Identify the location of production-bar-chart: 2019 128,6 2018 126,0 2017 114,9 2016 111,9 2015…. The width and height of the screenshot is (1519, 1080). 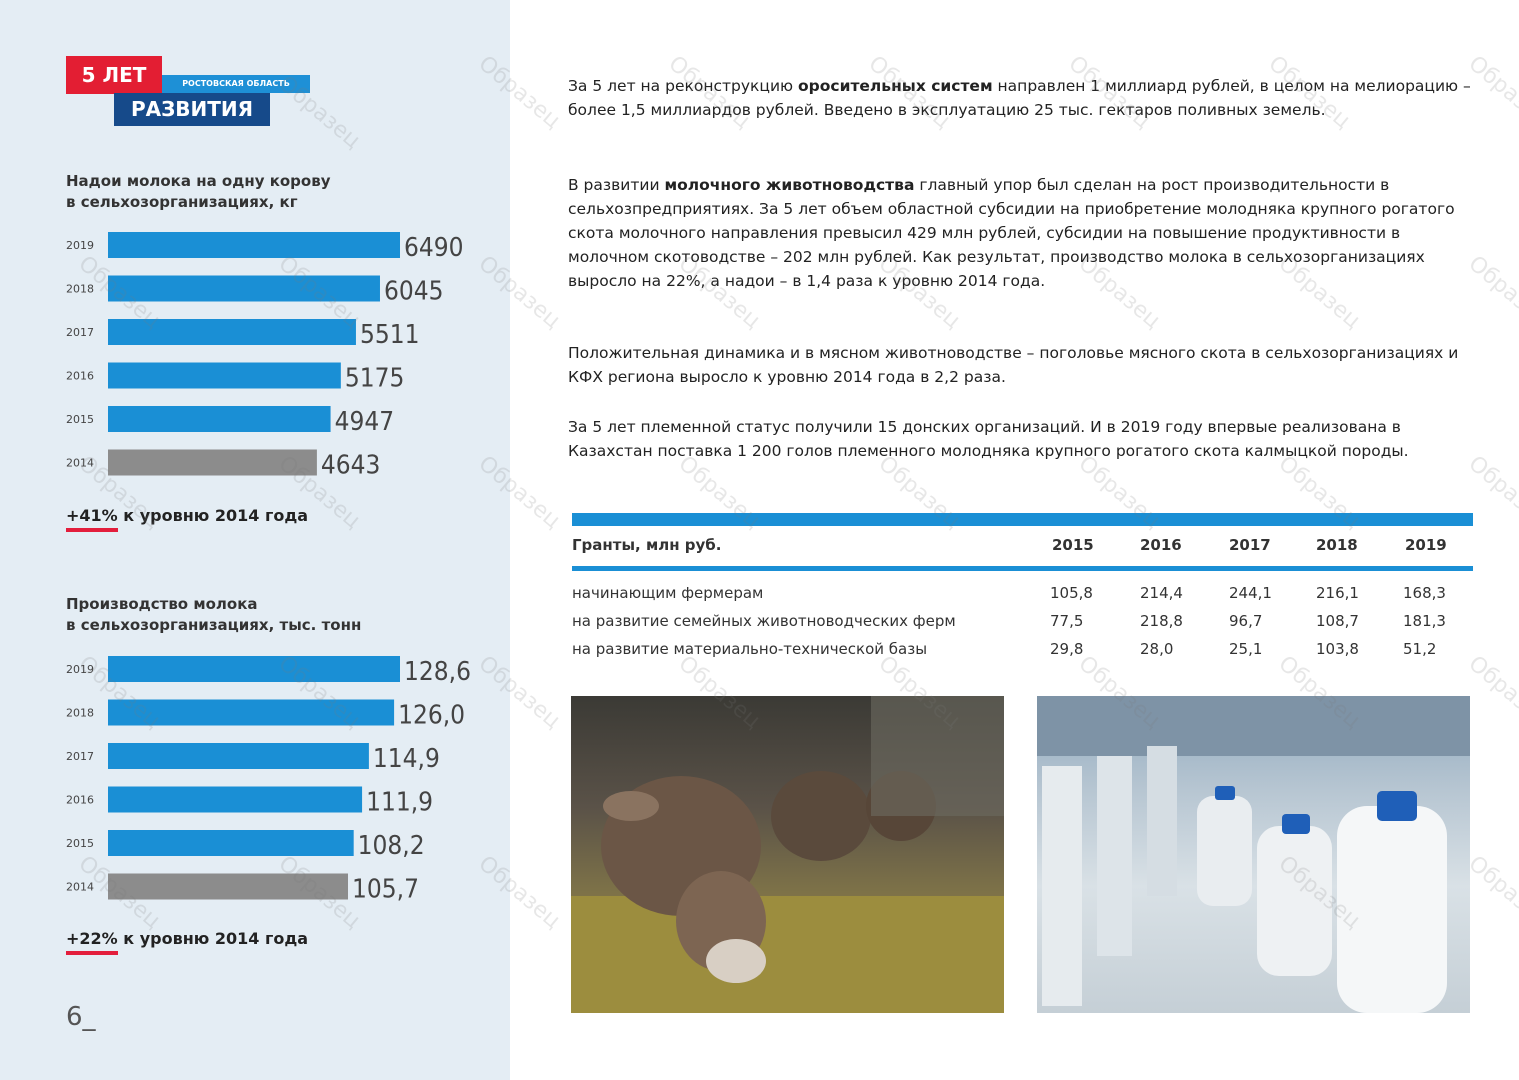
(268, 780).